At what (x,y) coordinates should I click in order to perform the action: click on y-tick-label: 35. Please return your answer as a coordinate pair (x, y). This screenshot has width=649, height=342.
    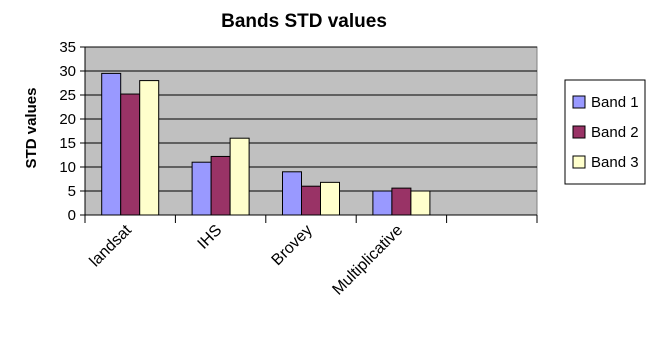
    Looking at the image, I should click on (67, 47).